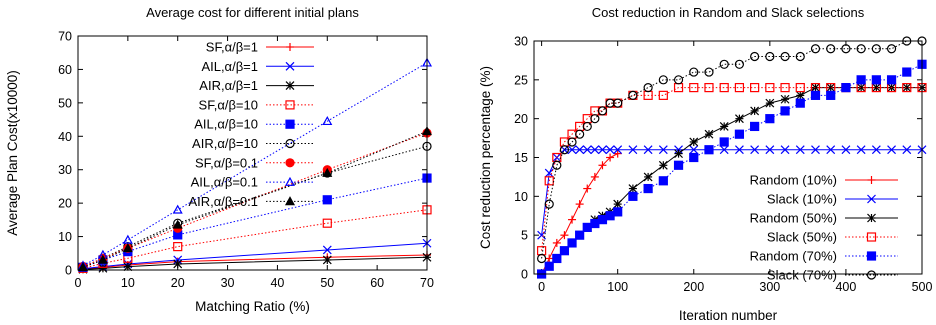 Image resolution: width=936 pixels, height=325 pixels. Describe the element at coordinates (232, 47) in the screenshot. I see `legend-label: SF,α/β=1` at that location.